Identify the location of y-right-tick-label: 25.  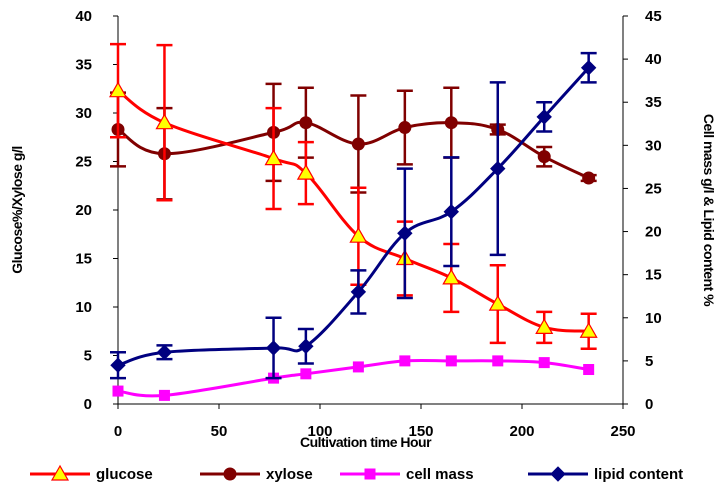
(653, 188).